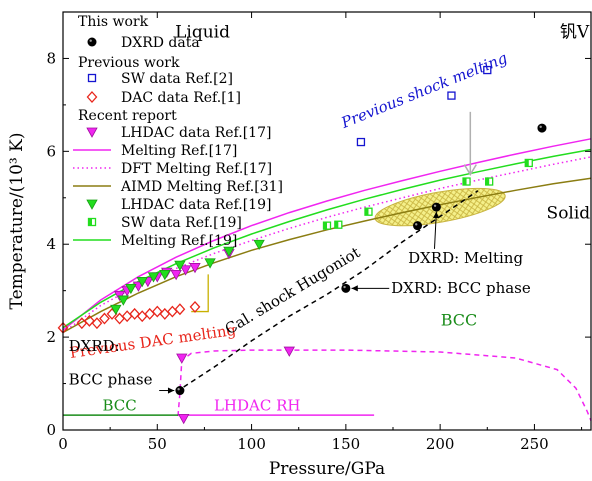 The height and width of the screenshot is (481, 592). What do you see at coordinates (94, 346) in the screenshot?
I see `annotation-dxrd-low-1: DXRD:` at bounding box center [94, 346].